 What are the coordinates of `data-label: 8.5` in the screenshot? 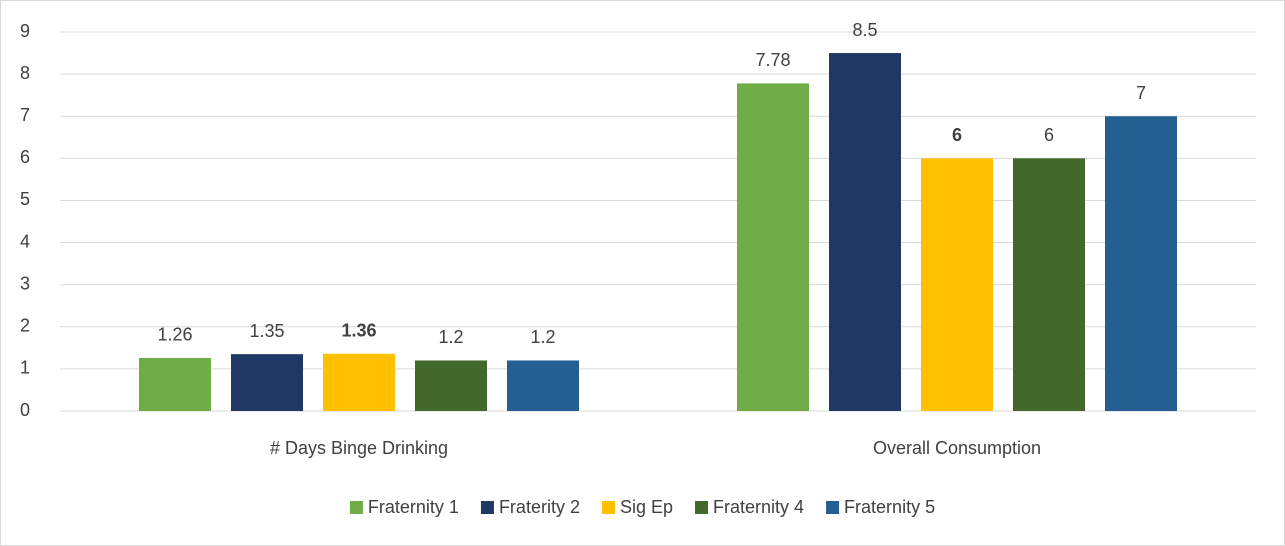 It's located at (864, 30).